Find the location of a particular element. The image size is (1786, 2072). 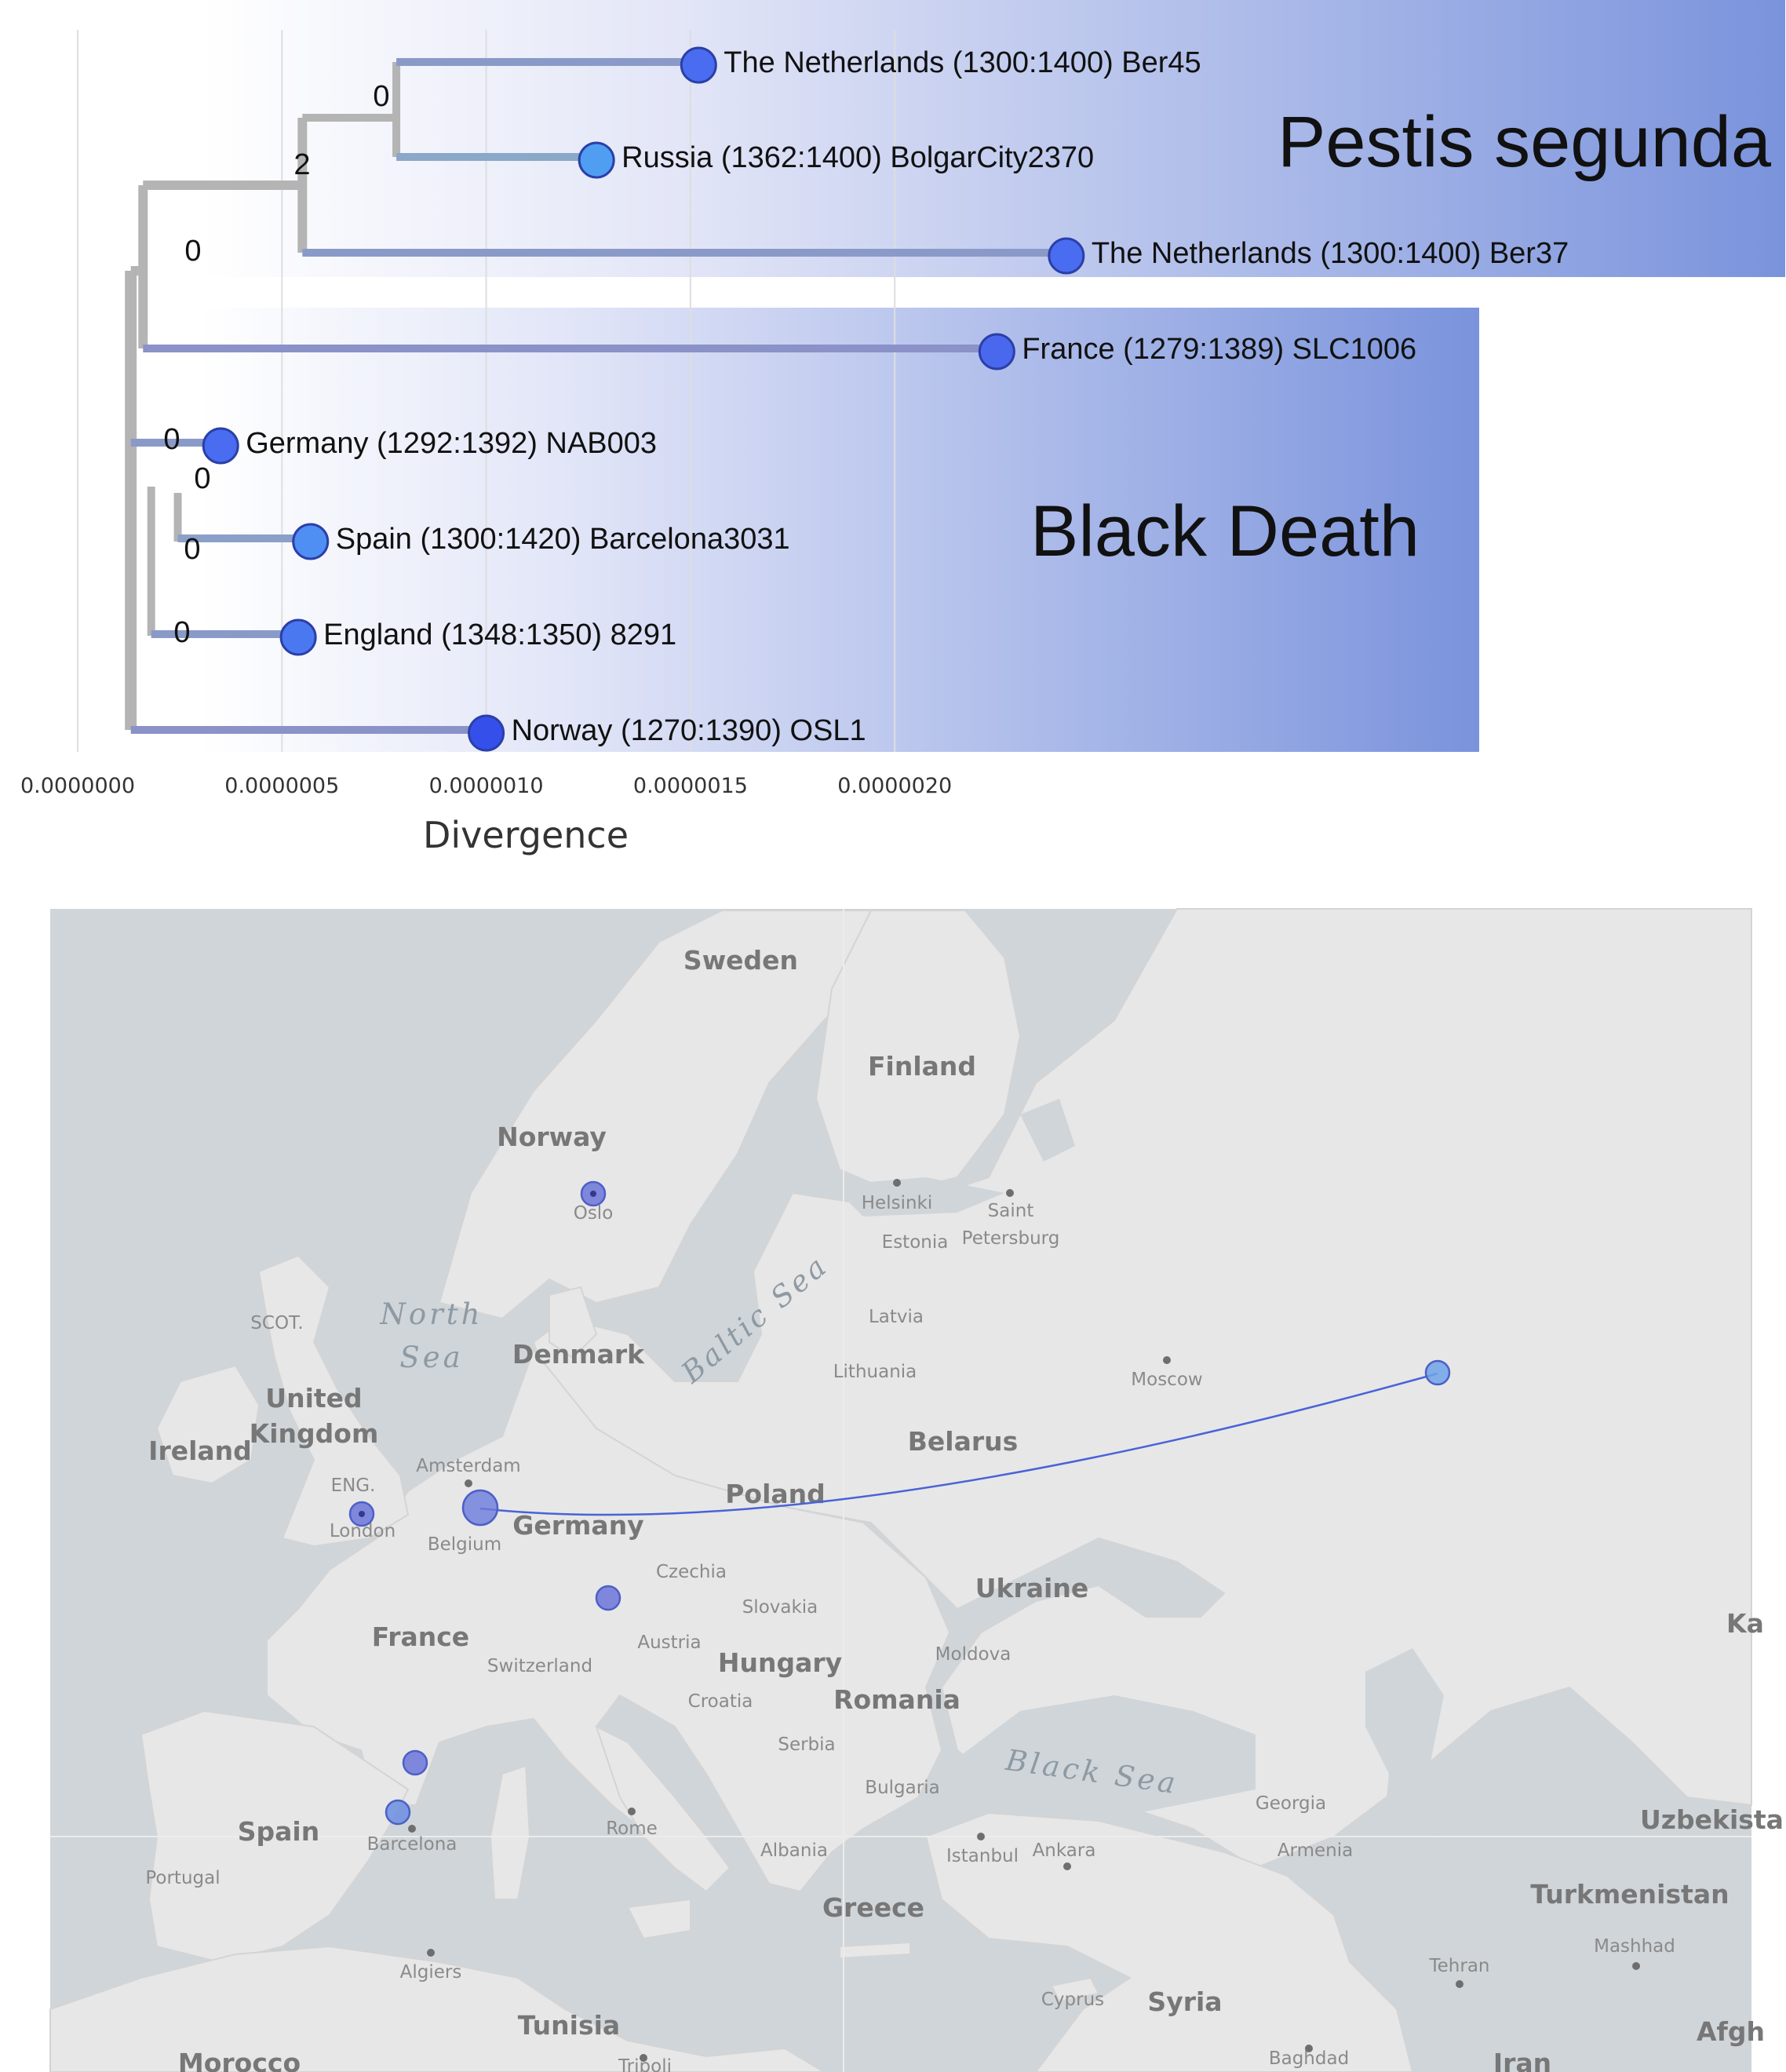

tip-label: Germany (1292:1392) NAB003 is located at coordinates (452, 443).